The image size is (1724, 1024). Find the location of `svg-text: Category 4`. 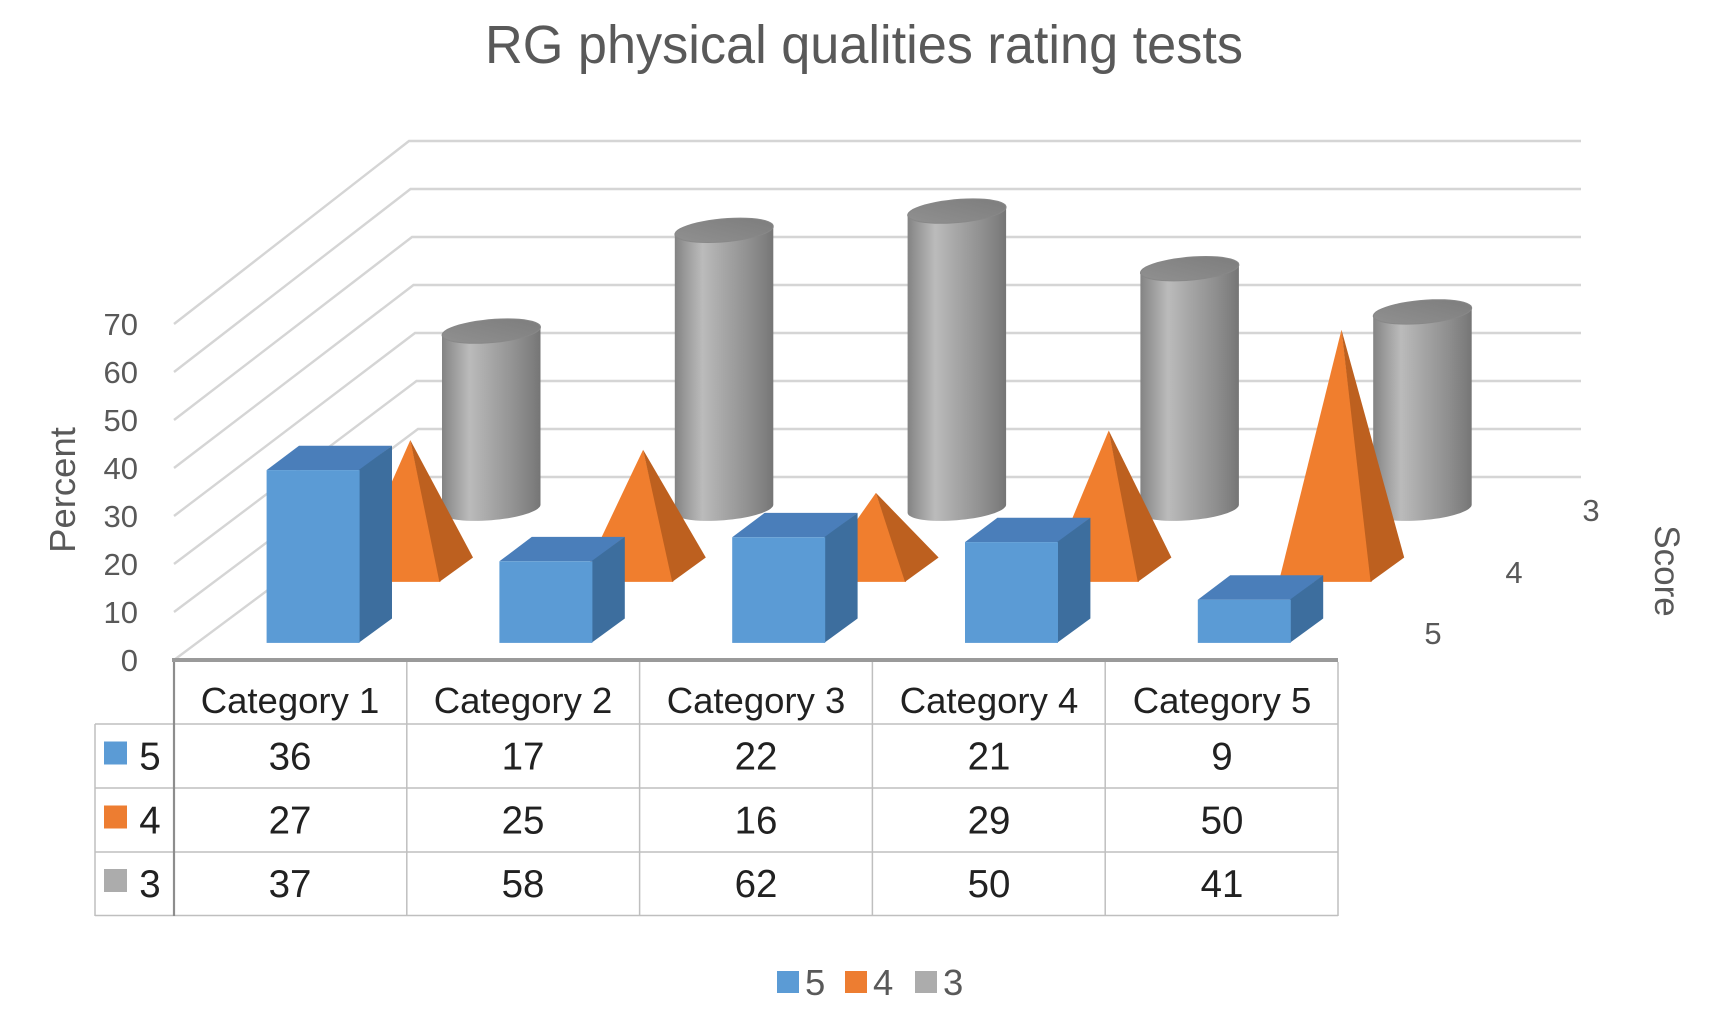

svg-text: Category 4 is located at coordinates (989, 700).